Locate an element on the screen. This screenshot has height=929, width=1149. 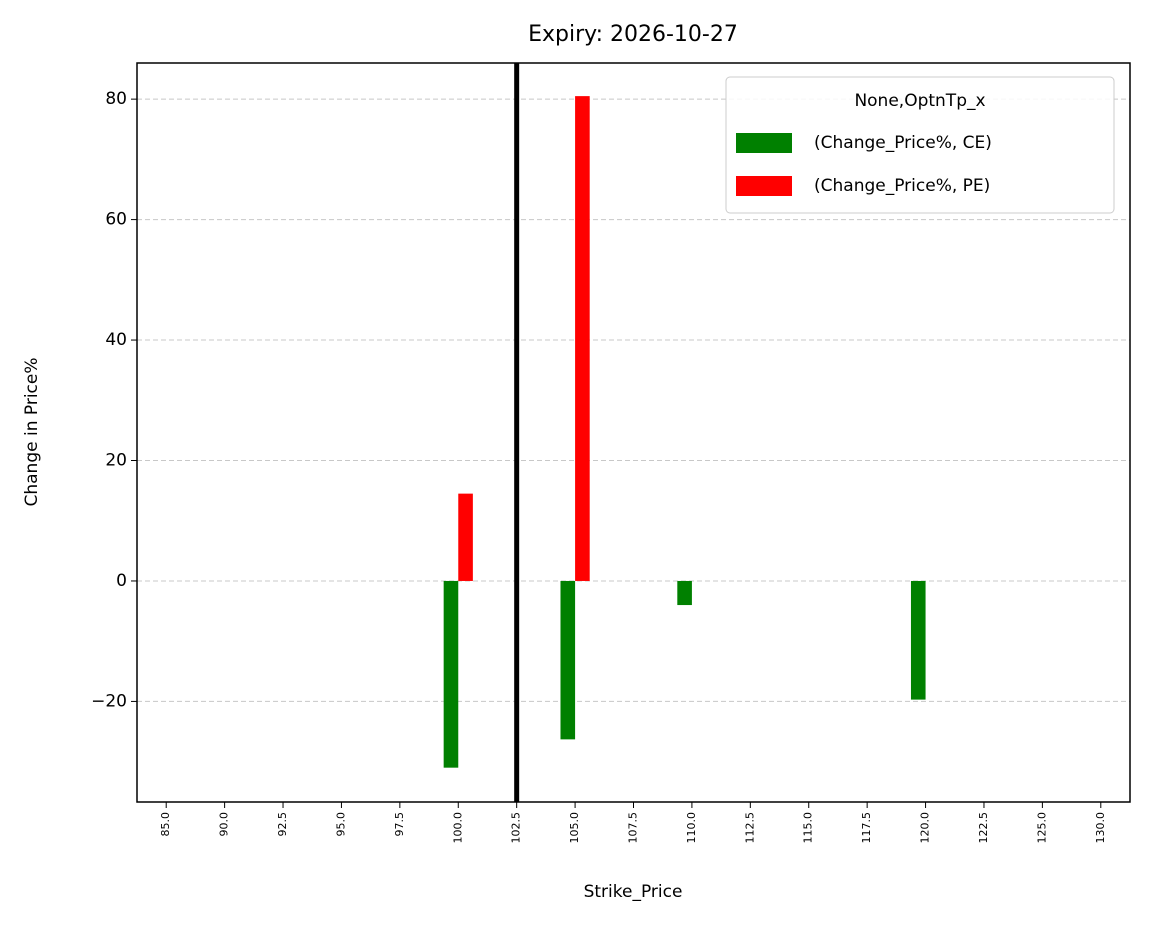
x-tick-label: 100.0 is located at coordinates (457, 828).